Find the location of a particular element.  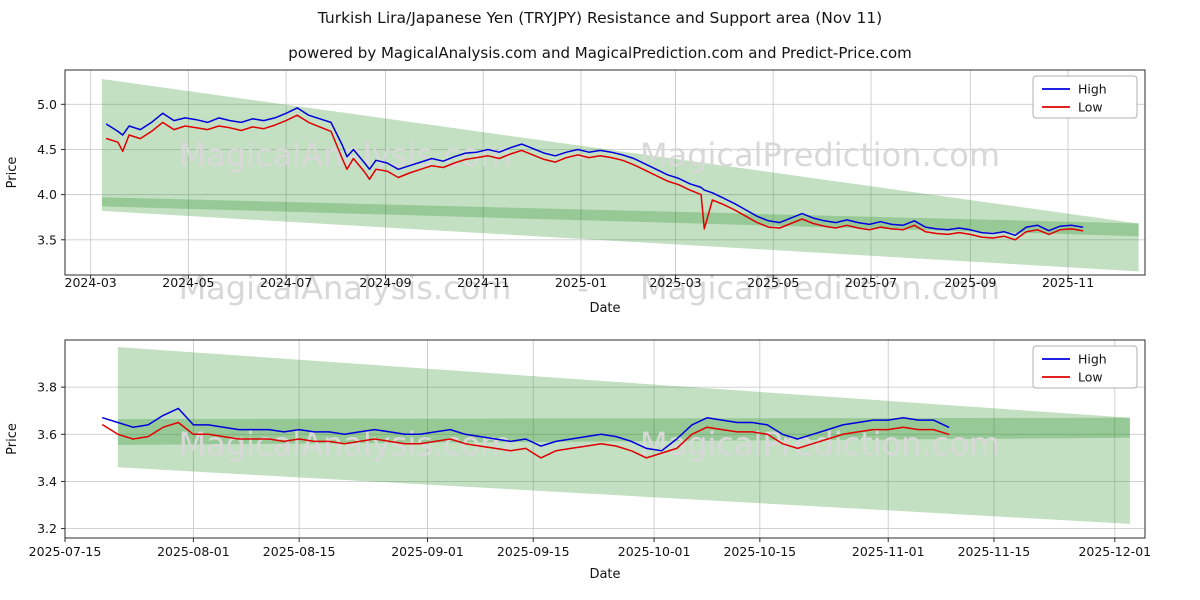

x-tick-label: 2025-05 is located at coordinates (773, 282).